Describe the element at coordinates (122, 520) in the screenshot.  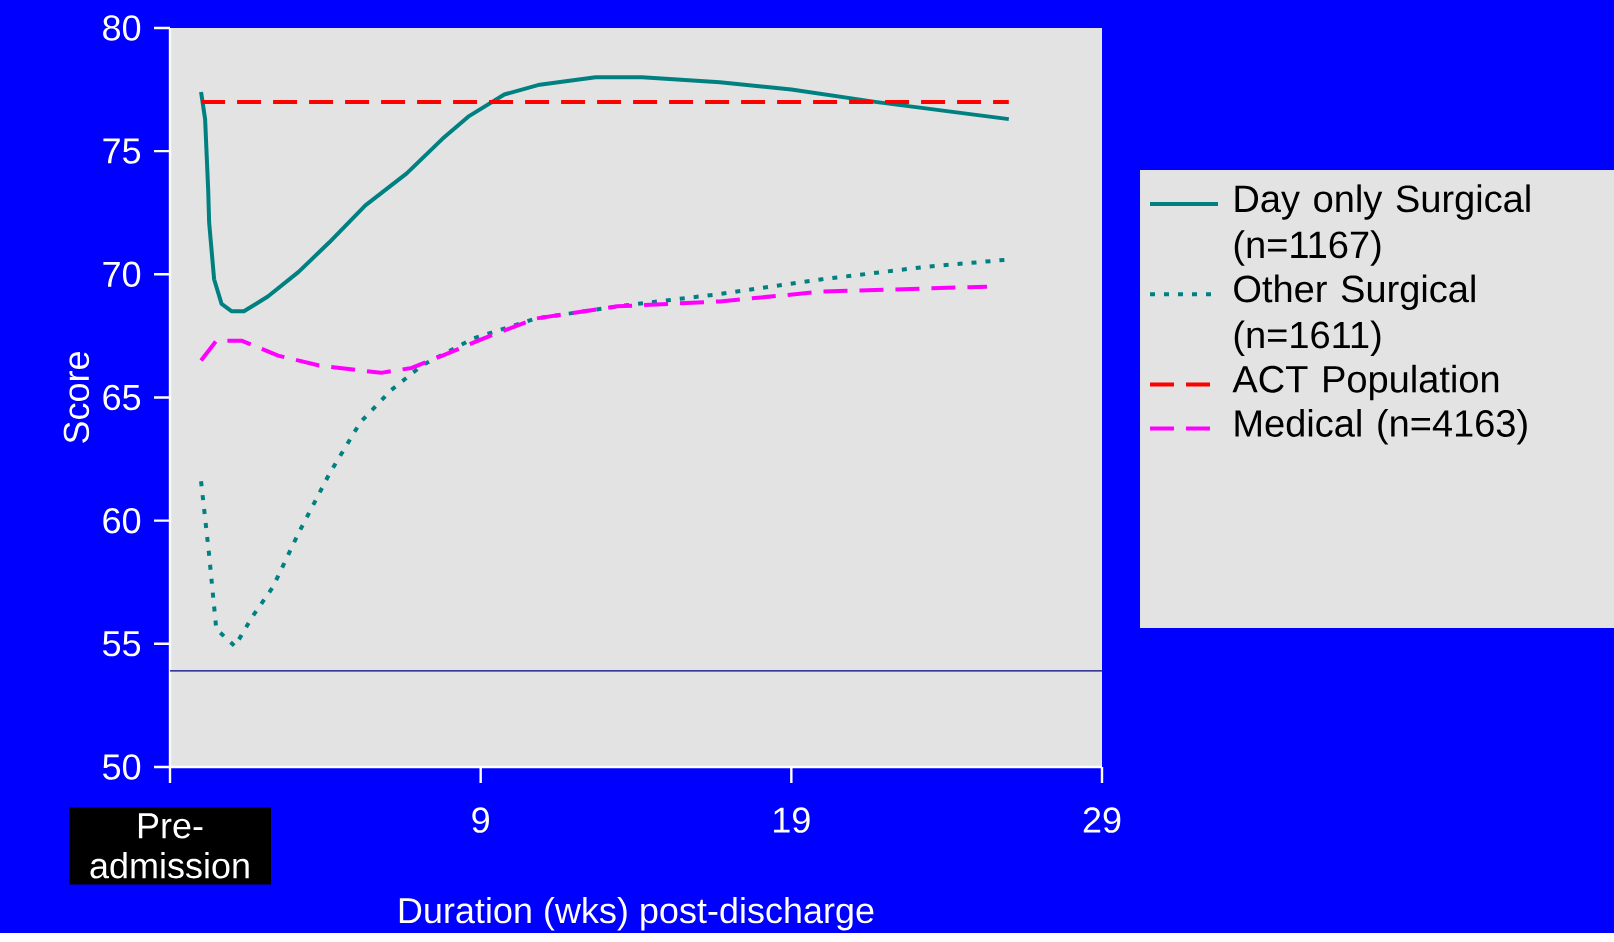
I see `y-tick-label: 60` at that location.